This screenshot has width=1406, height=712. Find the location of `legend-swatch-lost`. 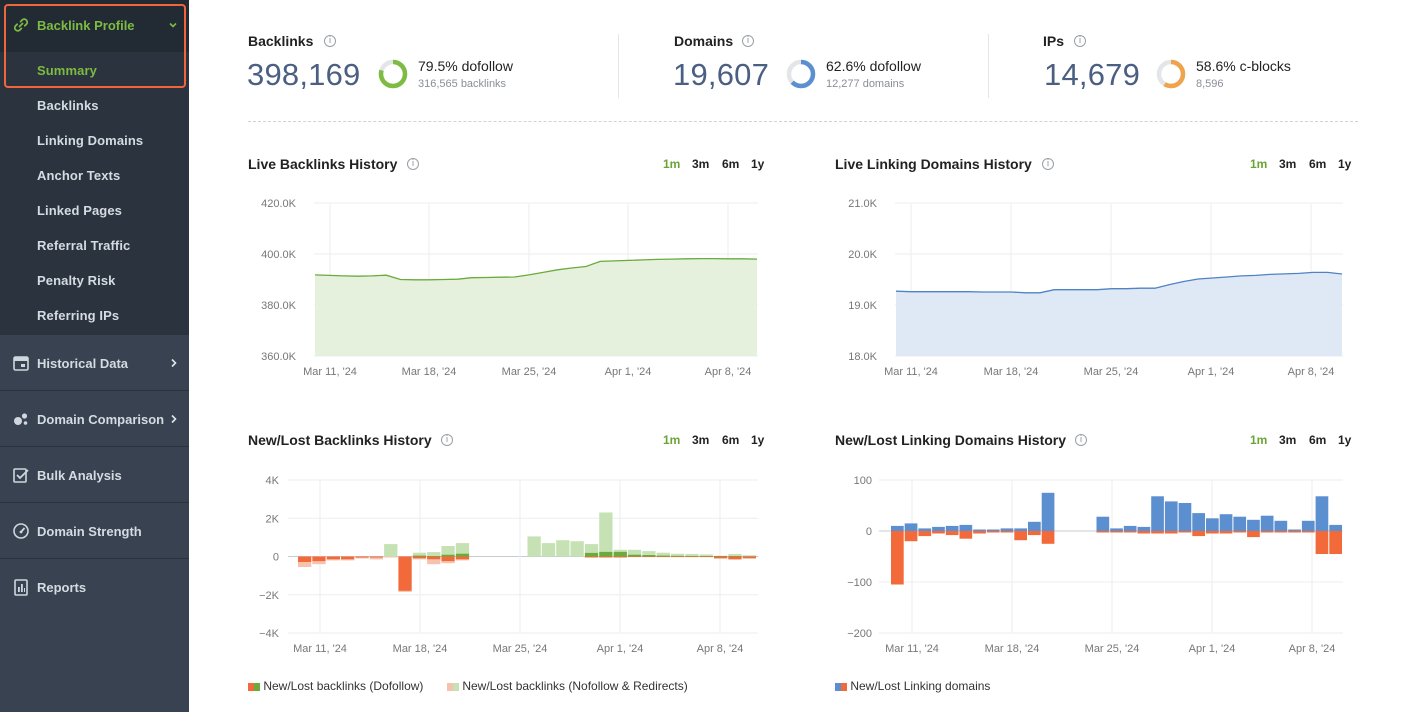

legend-swatch-lost is located at coordinates (450, 687).